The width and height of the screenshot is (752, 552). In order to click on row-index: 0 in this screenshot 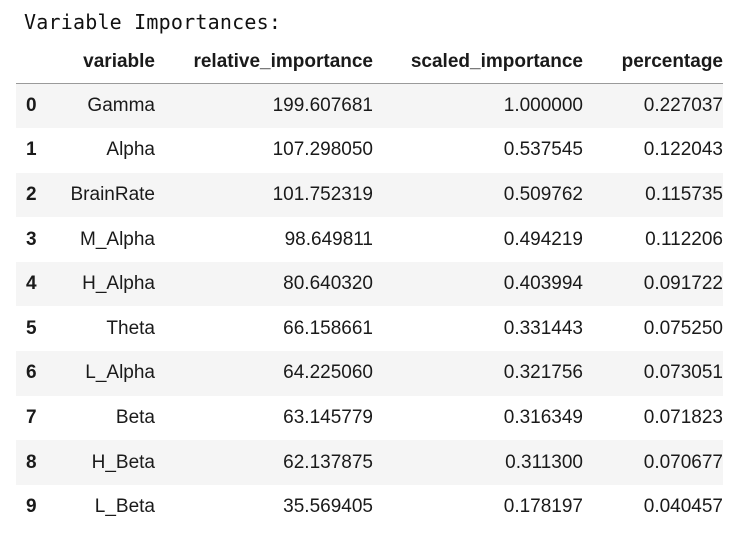, I will do `click(31, 106)`.